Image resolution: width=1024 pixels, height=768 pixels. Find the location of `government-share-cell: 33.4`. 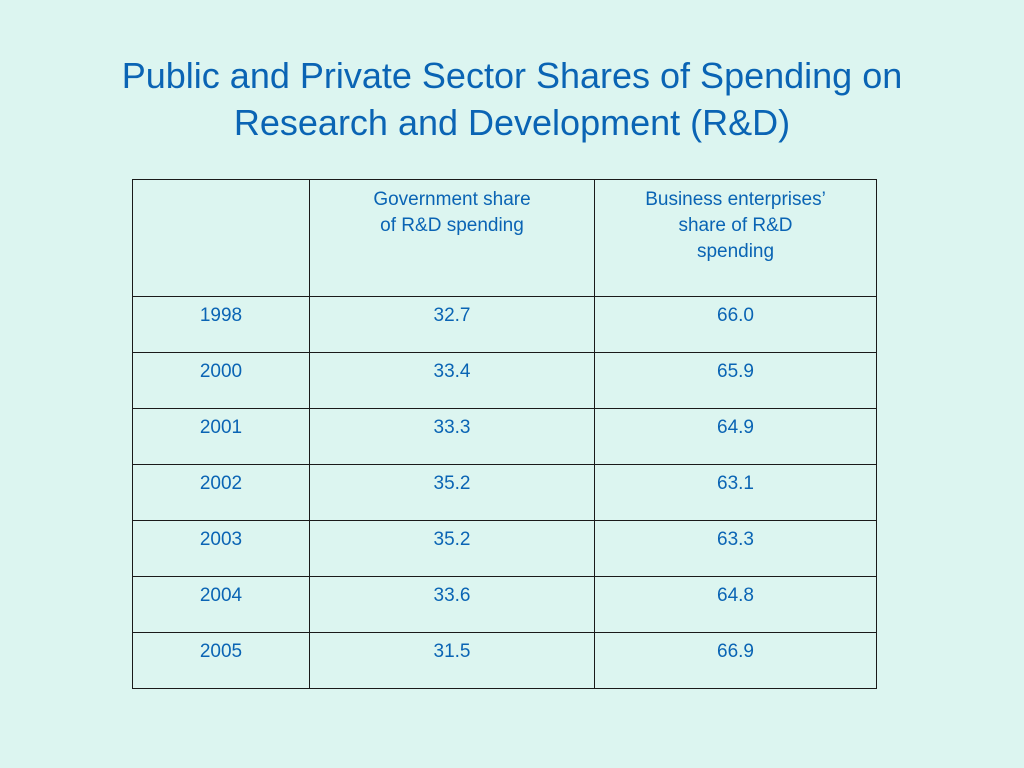

government-share-cell: 33.4 is located at coordinates (452, 380).